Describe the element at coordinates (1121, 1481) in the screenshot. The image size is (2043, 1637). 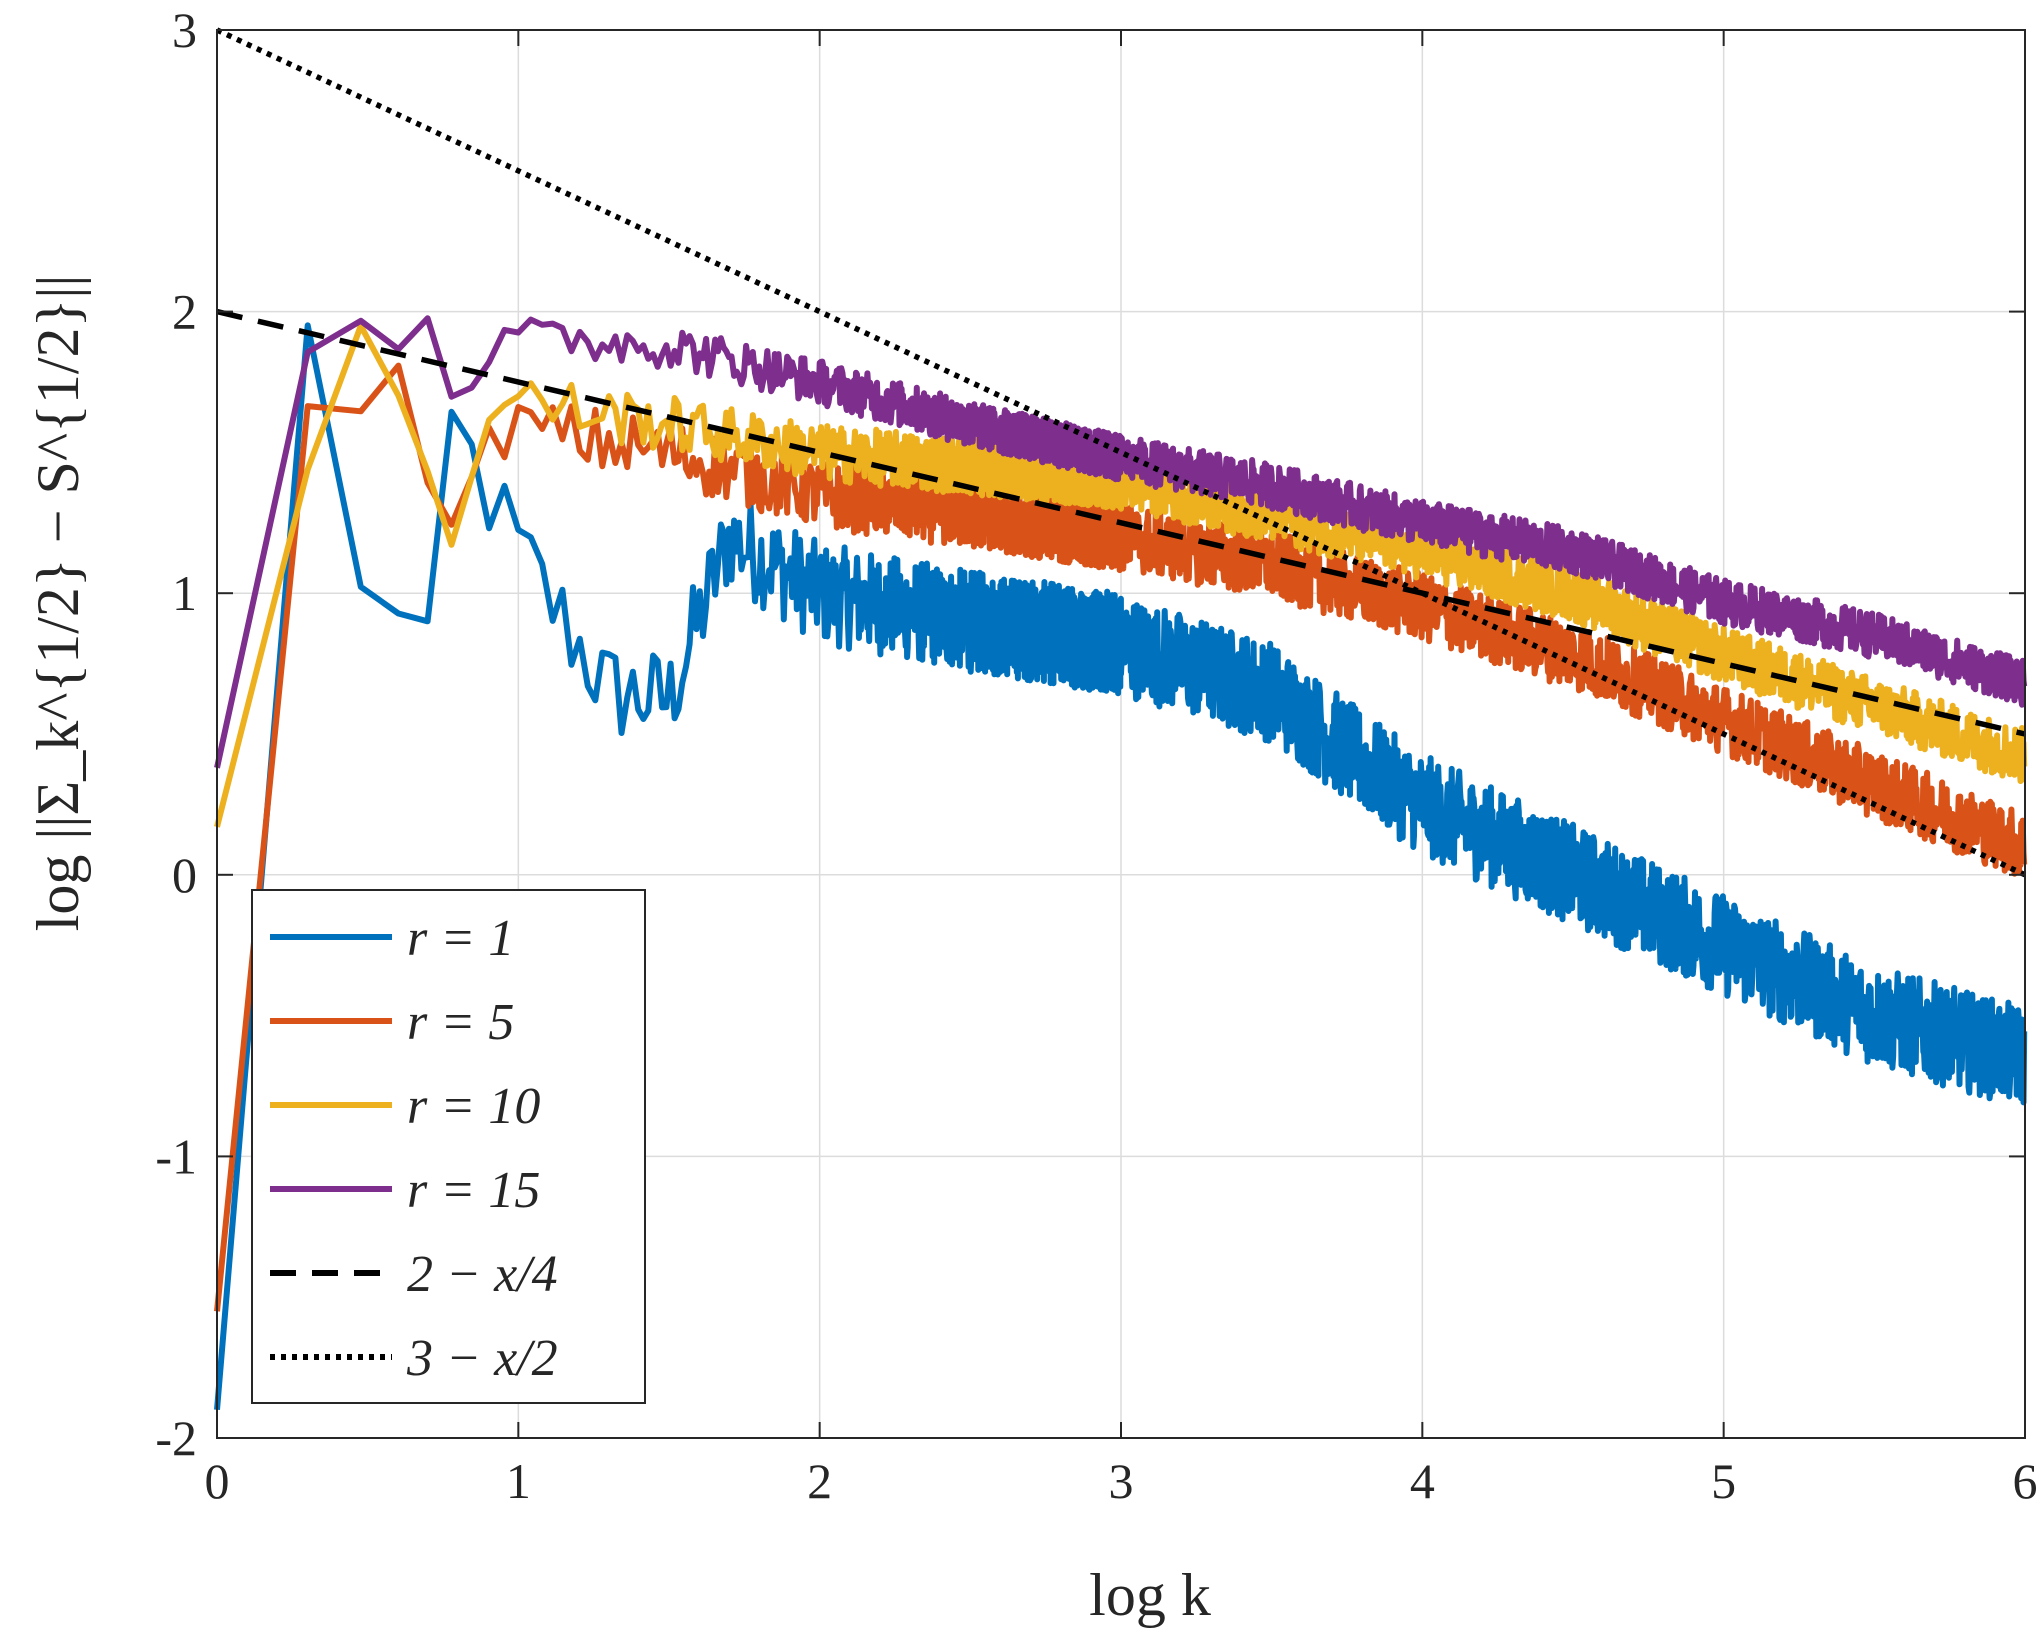
I see `x-tick-label: 3` at that location.